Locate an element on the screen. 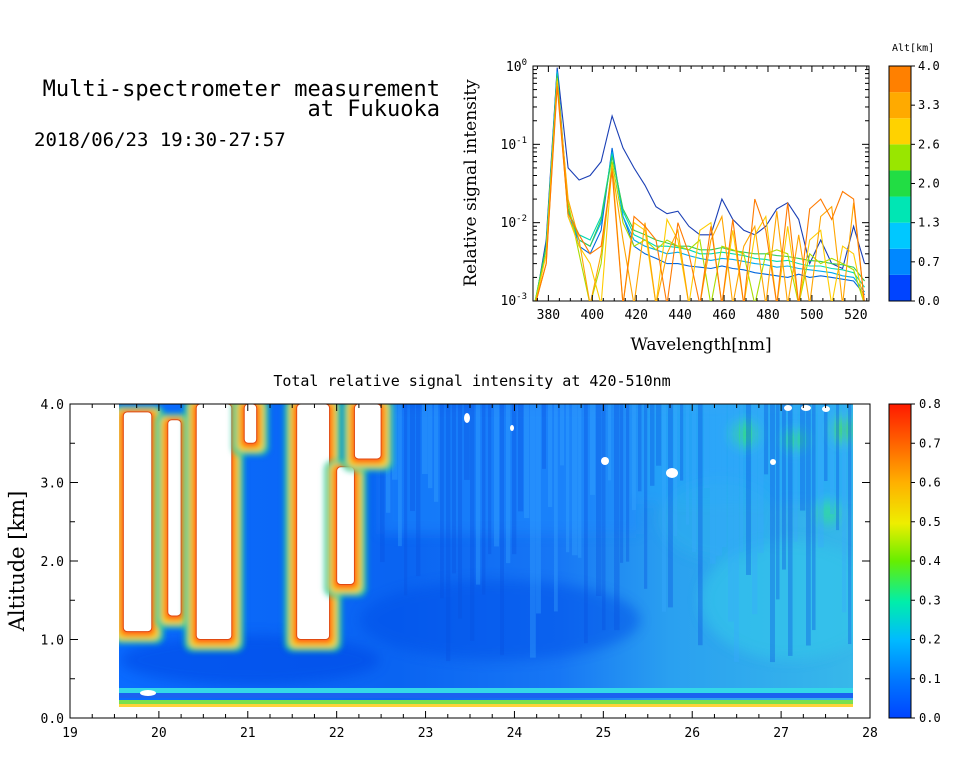 Image resolution: width=960 pixels, height=770 pixels. altitude-colorbar-tick-label: 2.0 is located at coordinates (929, 184).